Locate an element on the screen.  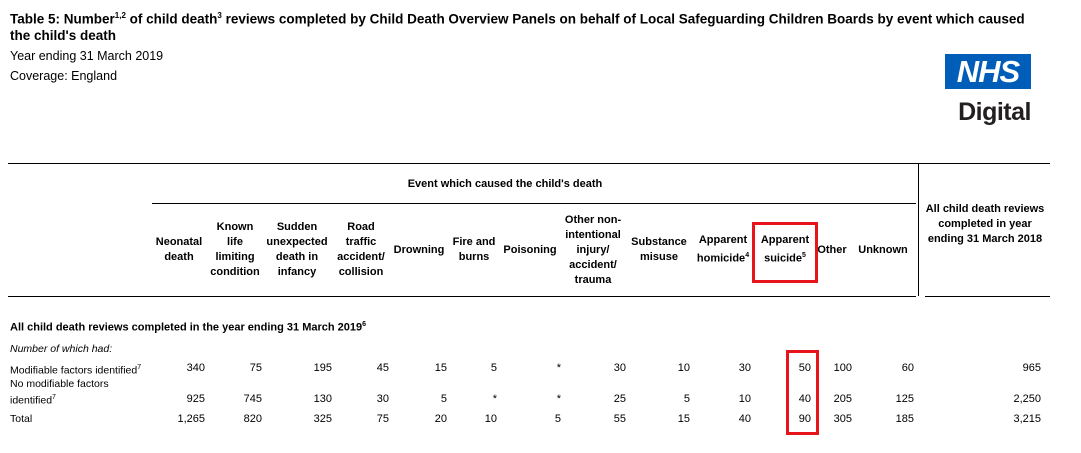
coverage-label: Coverage: England is located at coordinates (64, 76).